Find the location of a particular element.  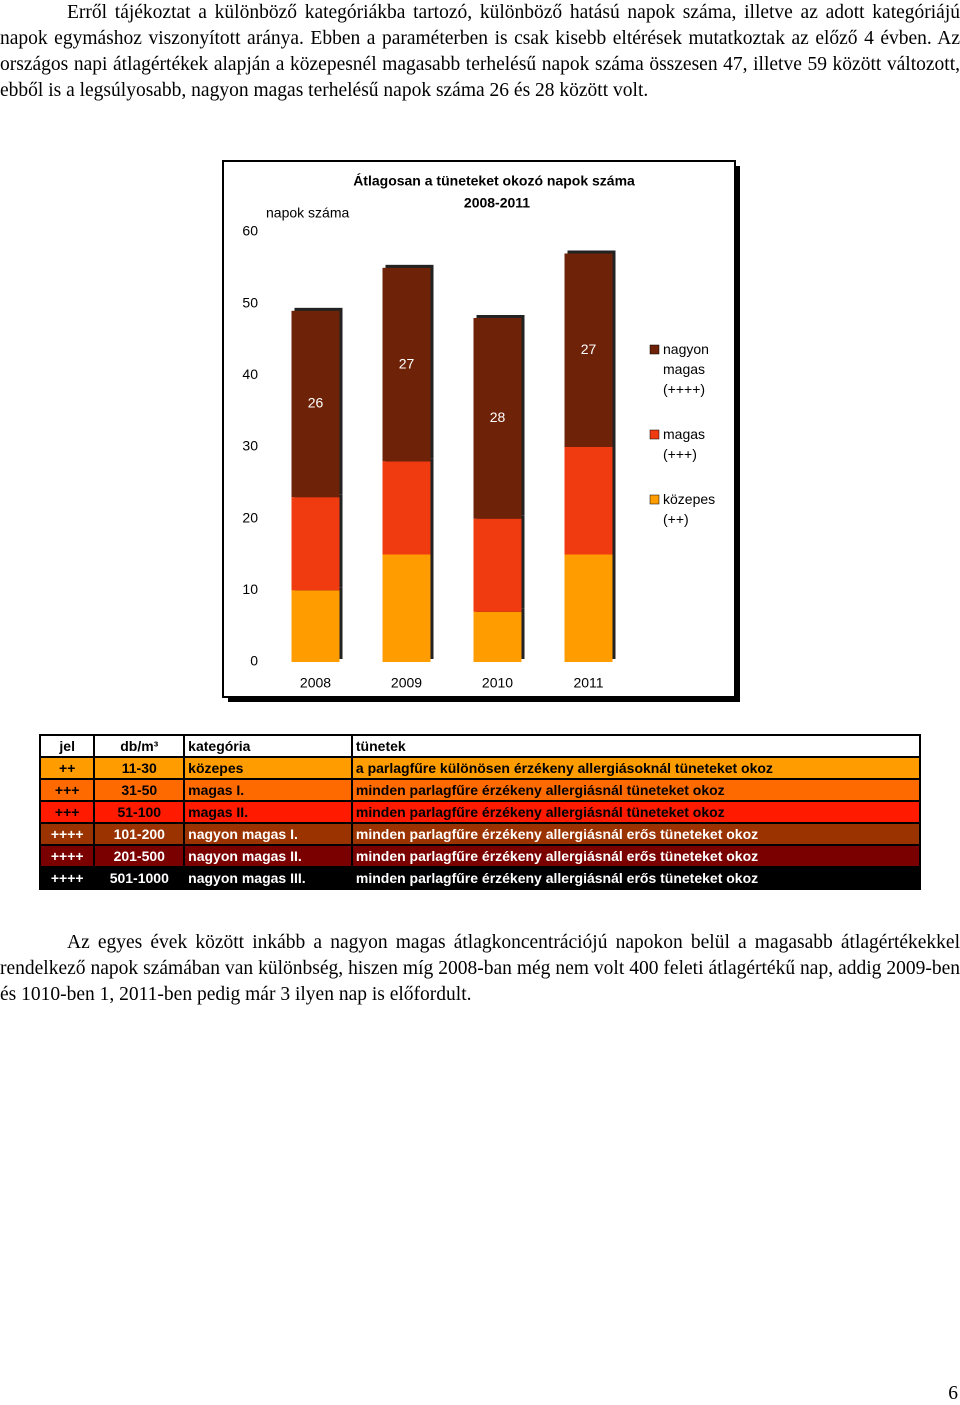

table-cell: közepes is located at coordinates (268, 768).